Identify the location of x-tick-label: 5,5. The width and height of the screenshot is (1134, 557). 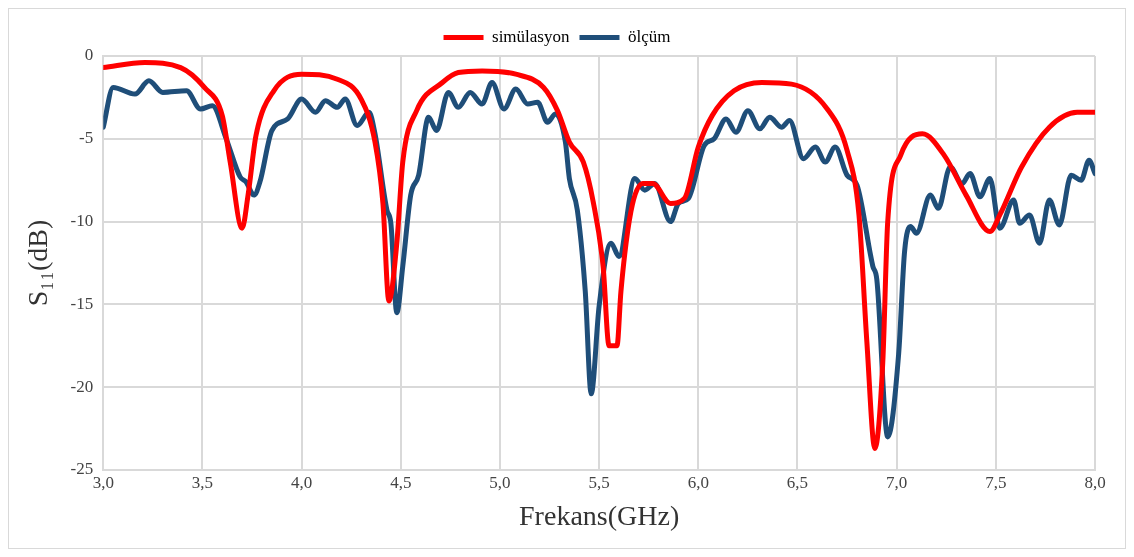
(599, 482).